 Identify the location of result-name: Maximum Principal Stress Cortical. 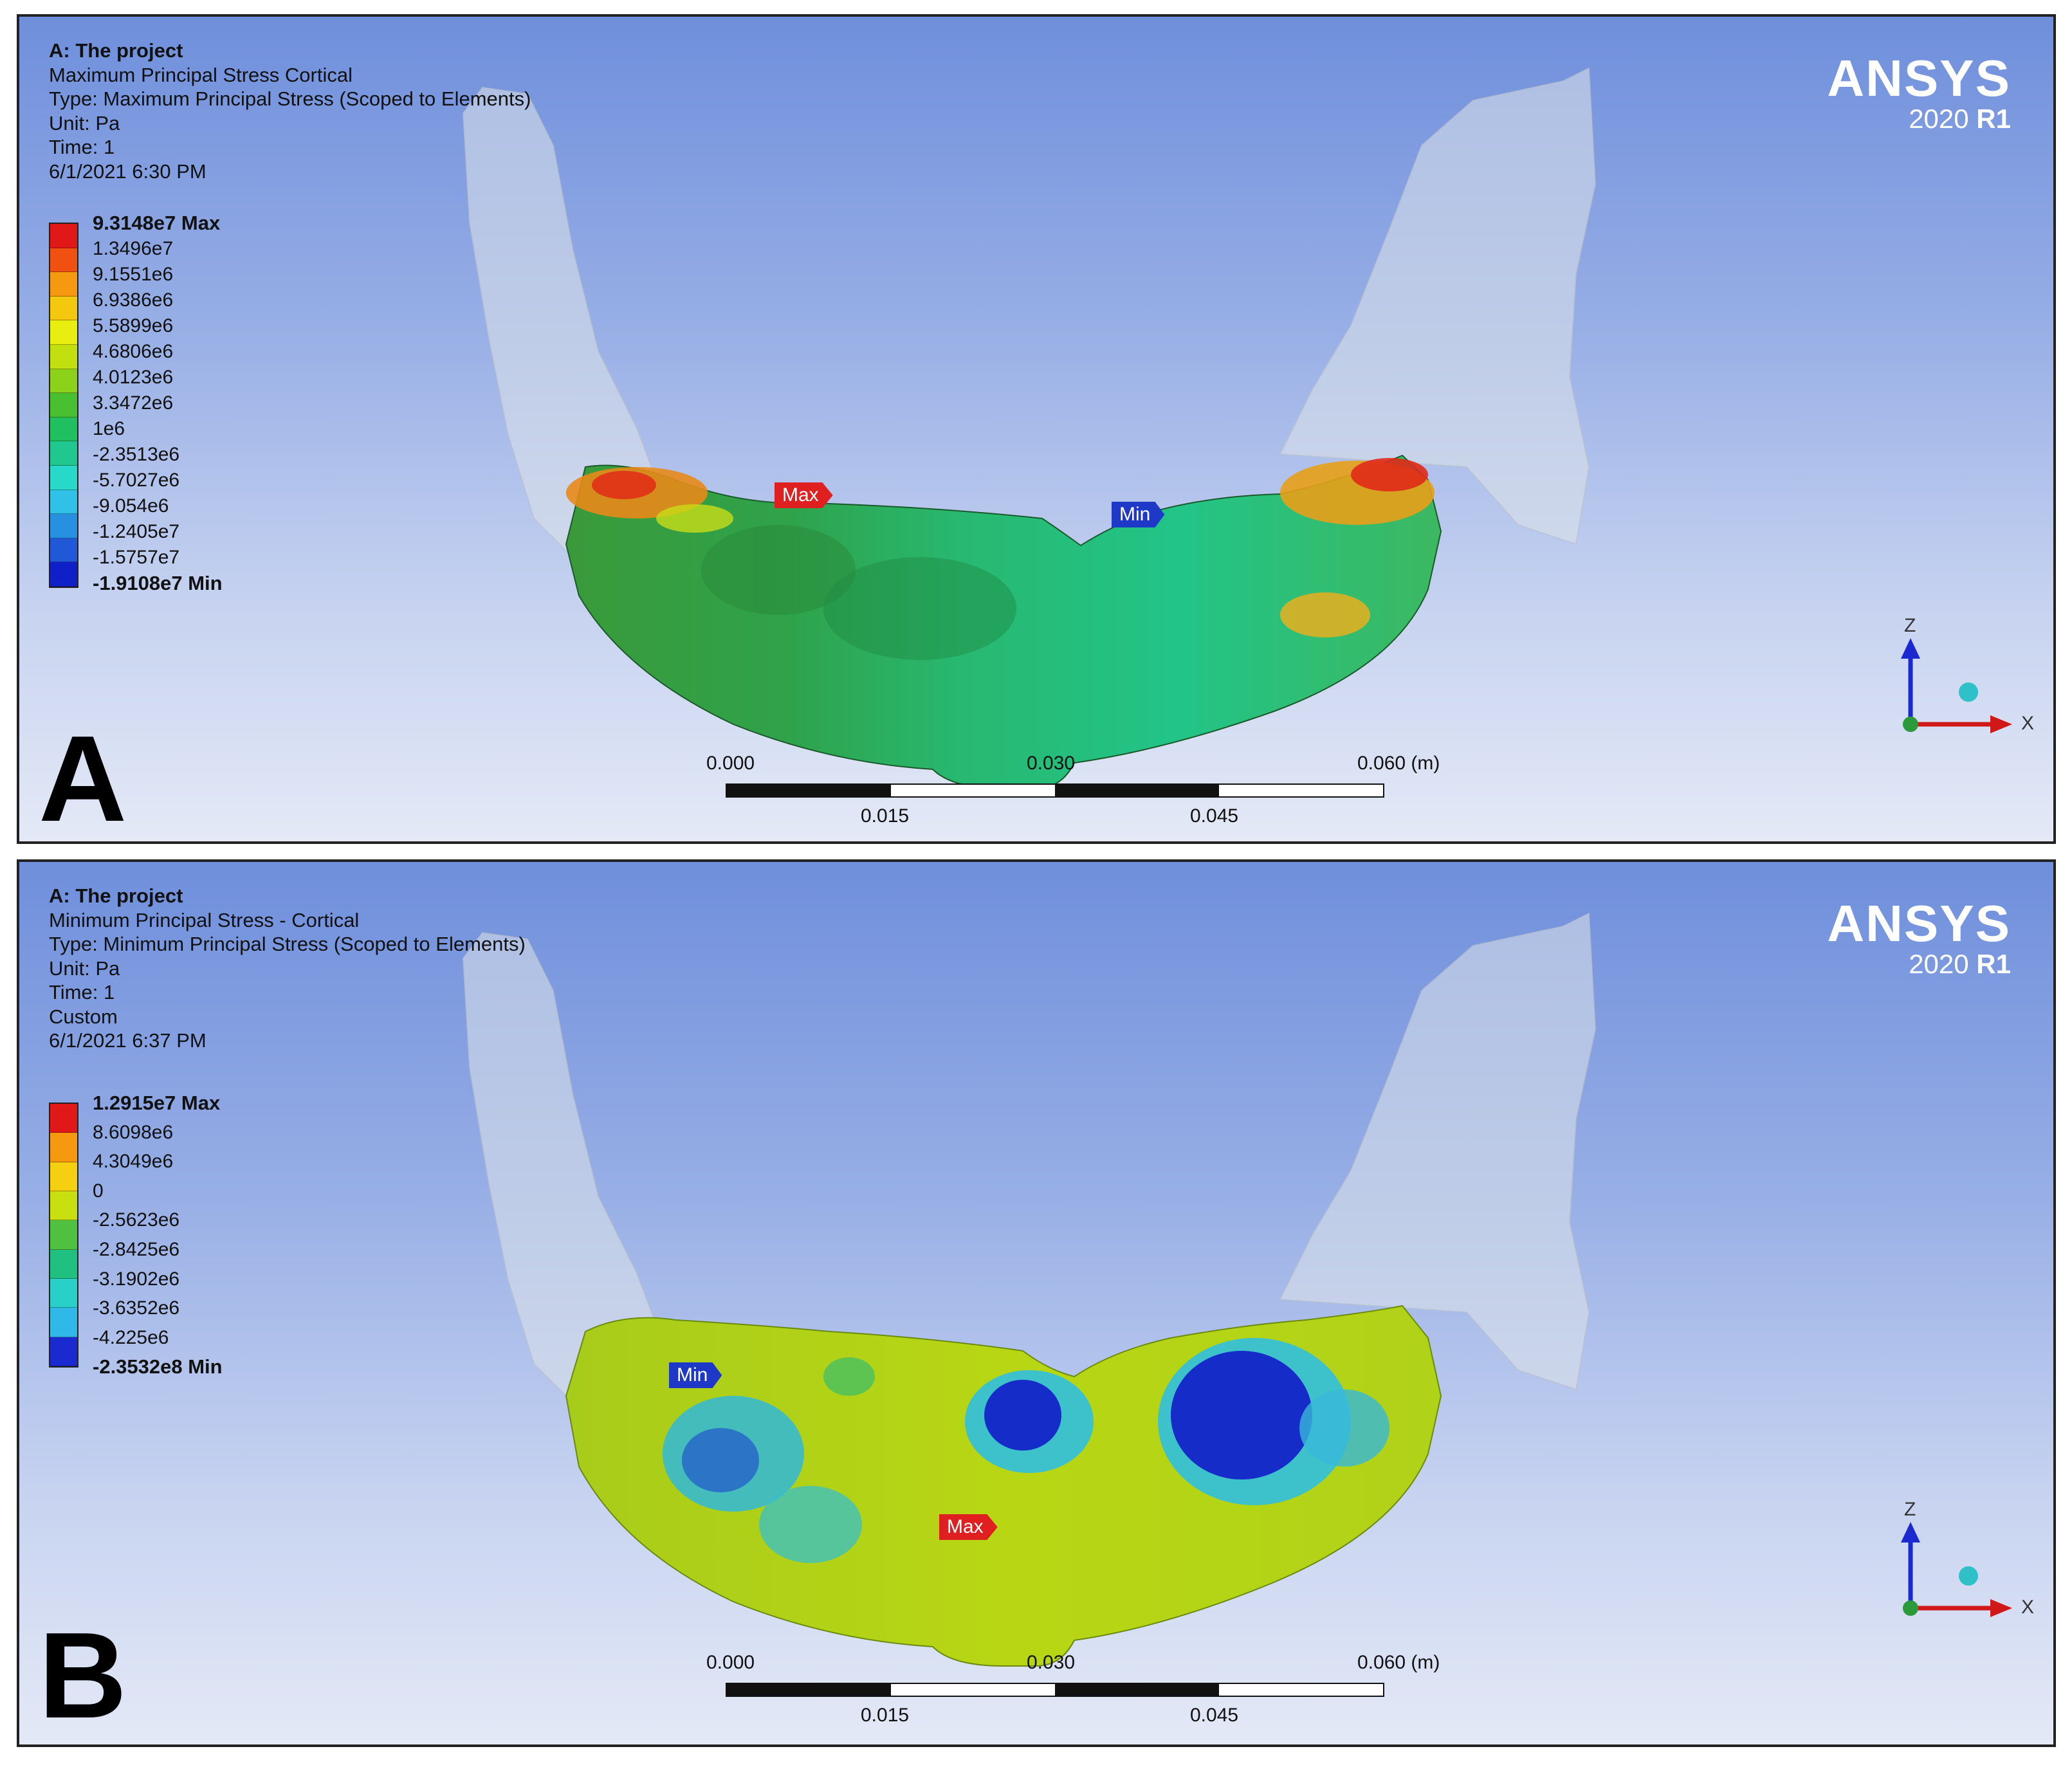
(201, 74).